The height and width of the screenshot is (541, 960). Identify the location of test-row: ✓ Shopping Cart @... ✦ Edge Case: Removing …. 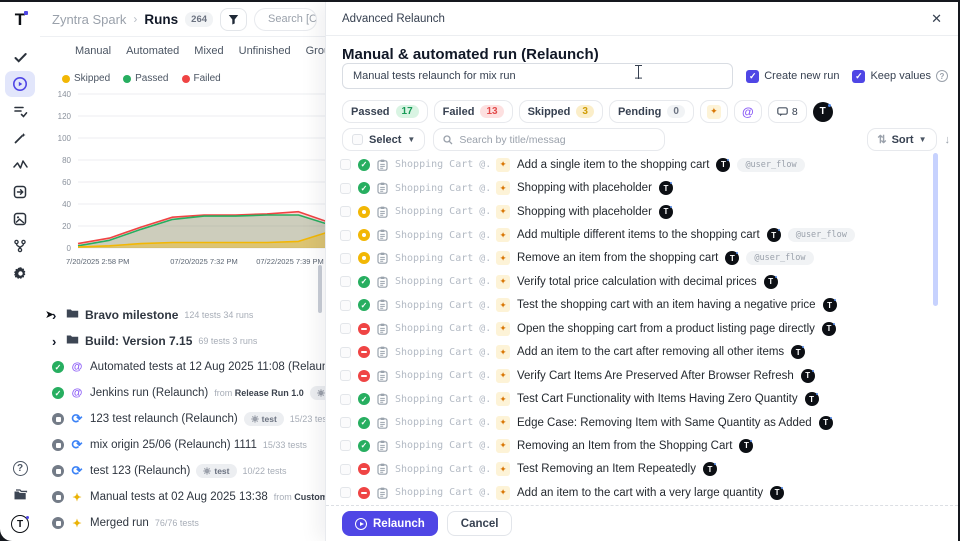
(642, 422).